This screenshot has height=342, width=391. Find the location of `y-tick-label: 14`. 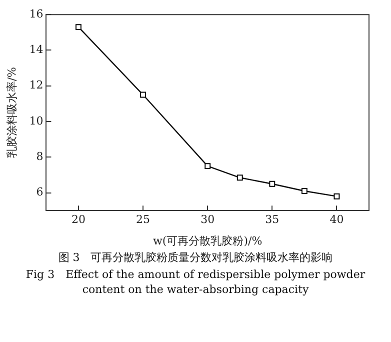

y-tick-label: 14 is located at coordinates (36, 49).